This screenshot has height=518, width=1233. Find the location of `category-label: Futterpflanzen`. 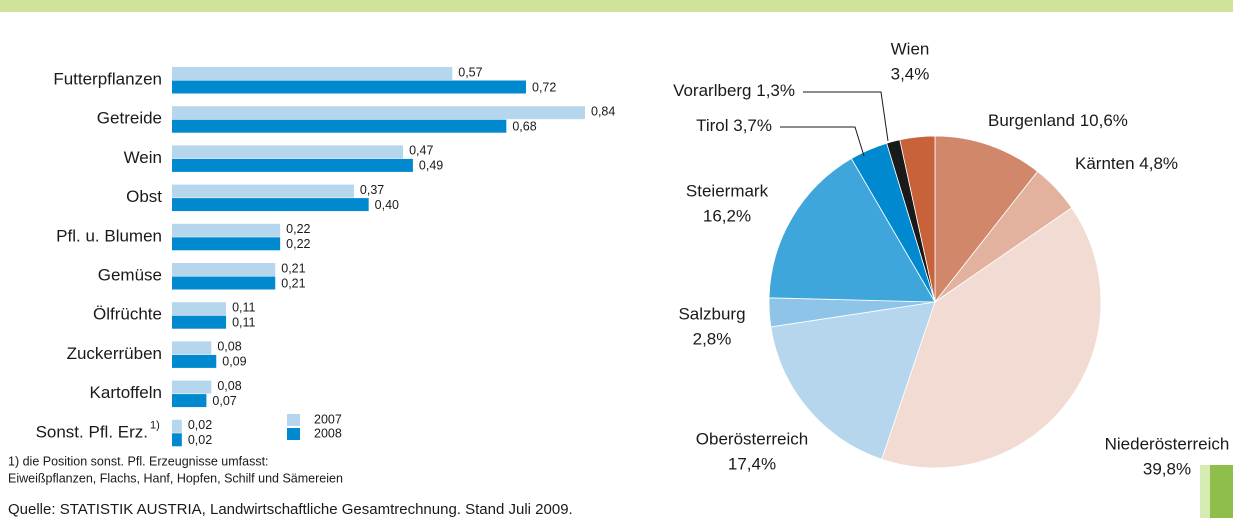

category-label: Futterpflanzen is located at coordinates (107, 78).